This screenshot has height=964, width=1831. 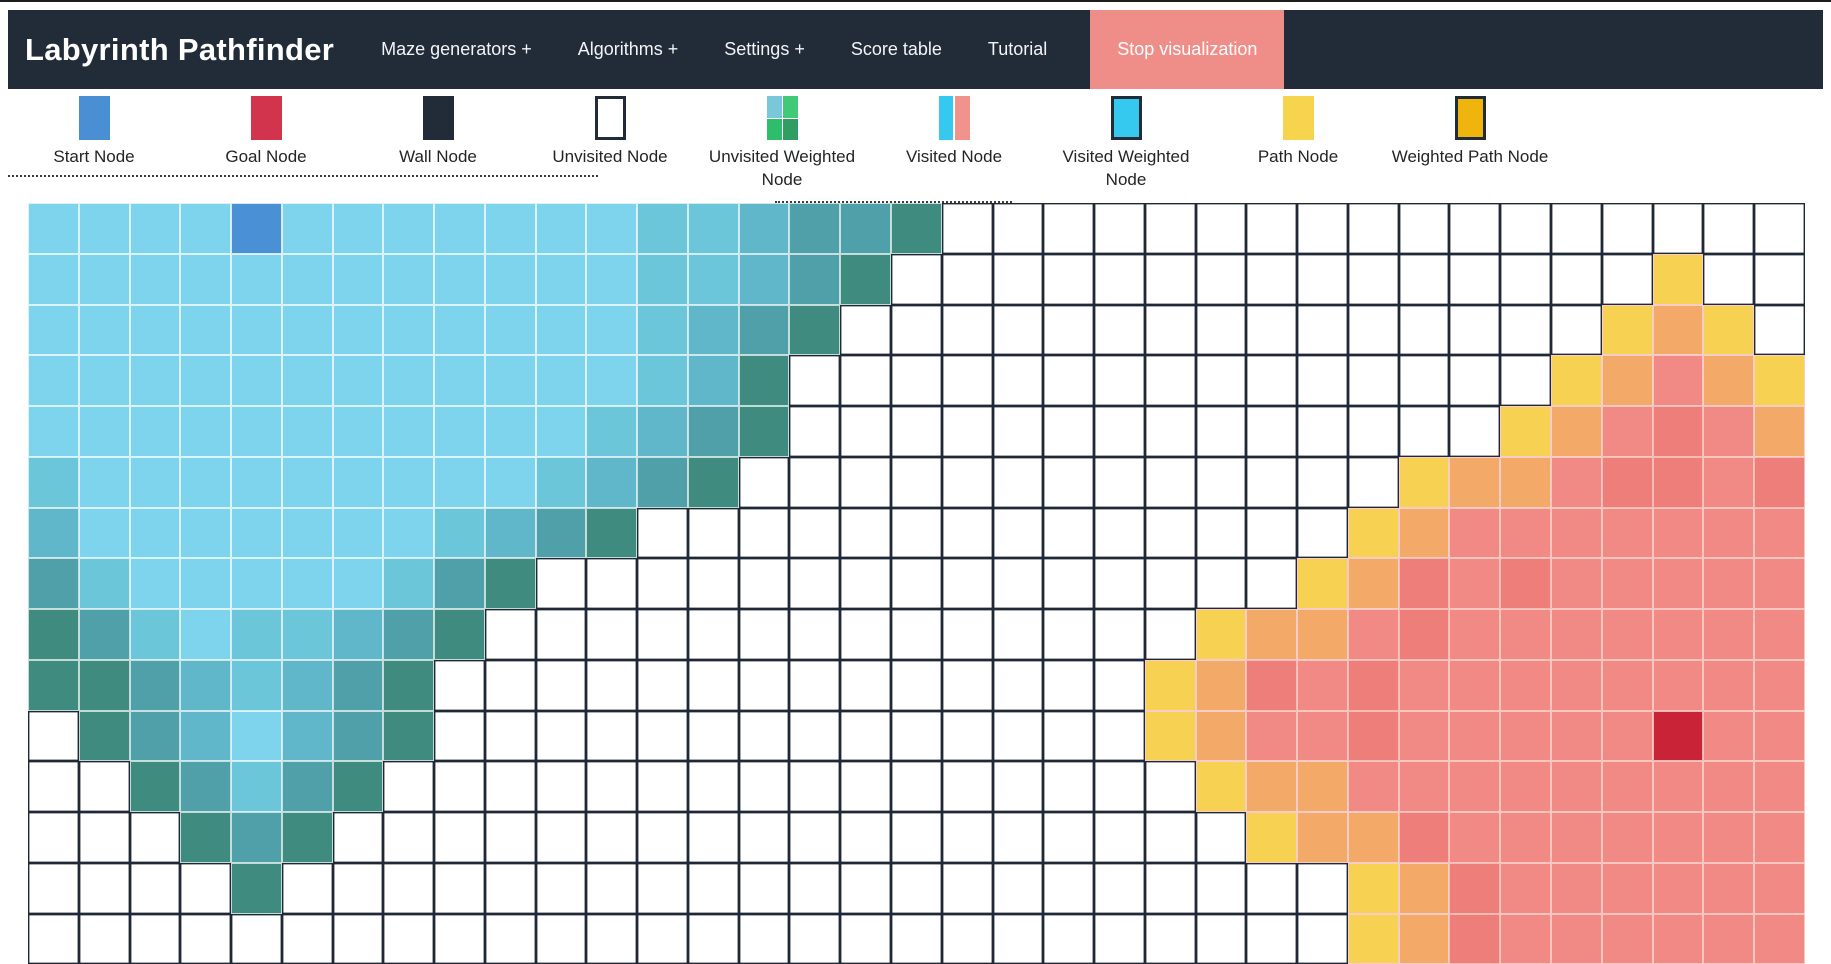 I want to click on nav-item-maze-generators: Maze generators +, so click(x=456, y=49).